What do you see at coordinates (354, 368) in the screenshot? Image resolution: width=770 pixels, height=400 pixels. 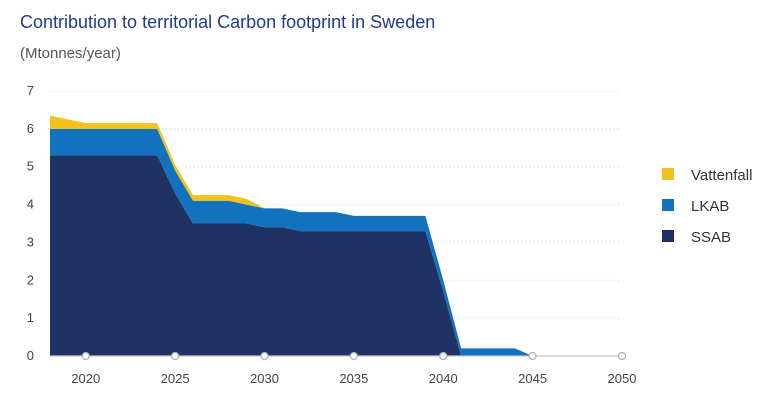 I see `x-axis-ticks: 2020 2025 2030 2035 2040 2045 2050` at bounding box center [354, 368].